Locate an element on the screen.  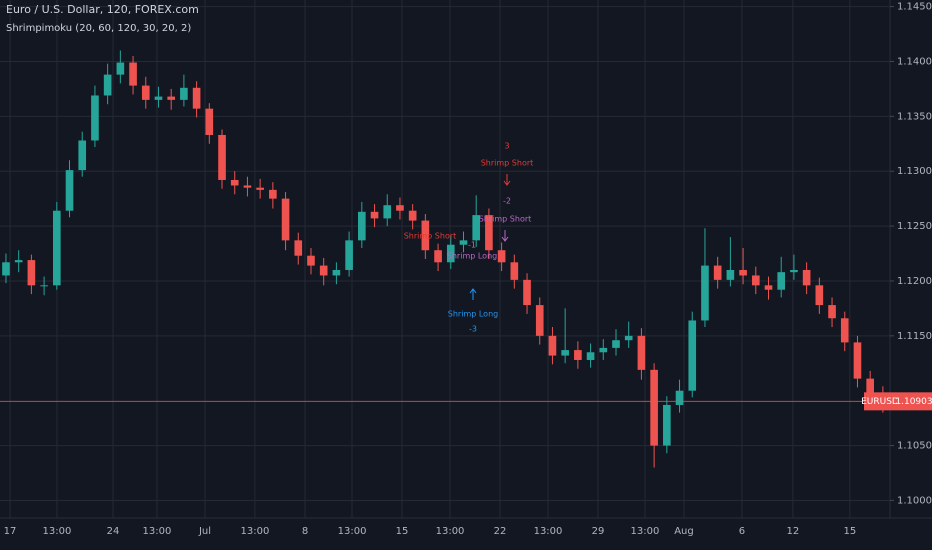
symbol-tag is located at coordinates (880, 401).